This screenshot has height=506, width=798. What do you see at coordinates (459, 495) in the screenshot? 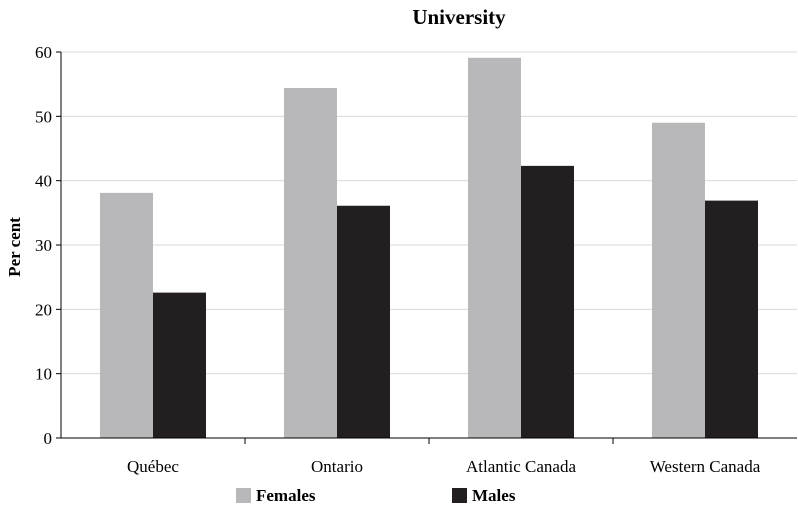
I see `legend-swatch-males` at bounding box center [459, 495].